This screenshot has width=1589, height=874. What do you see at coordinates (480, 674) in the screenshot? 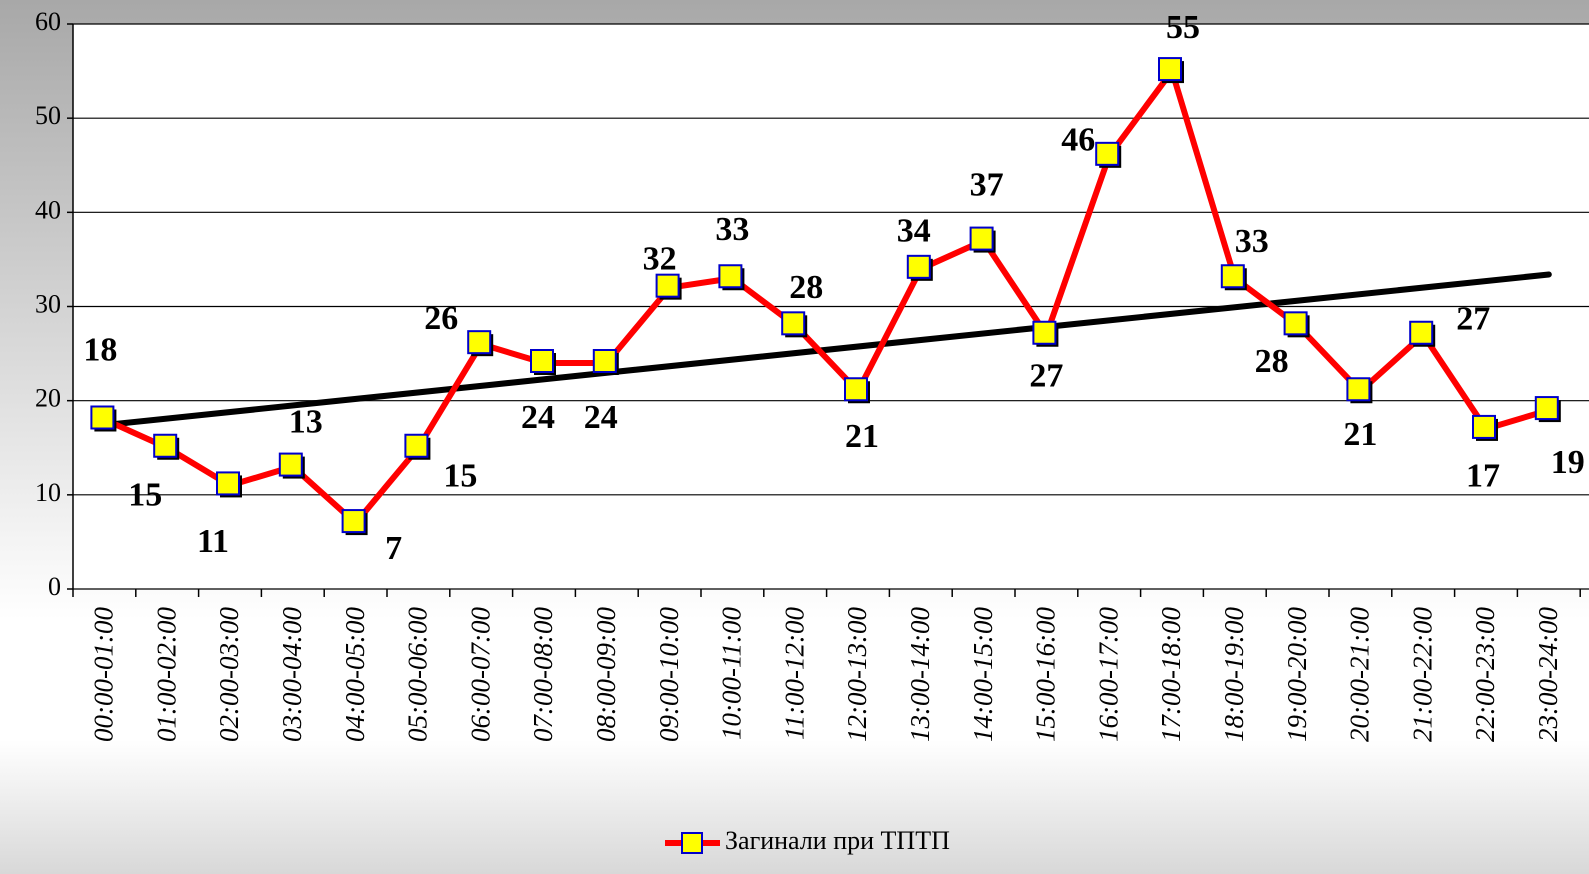
I see `x-tick-label: 06:00-07:00` at bounding box center [480, 674].